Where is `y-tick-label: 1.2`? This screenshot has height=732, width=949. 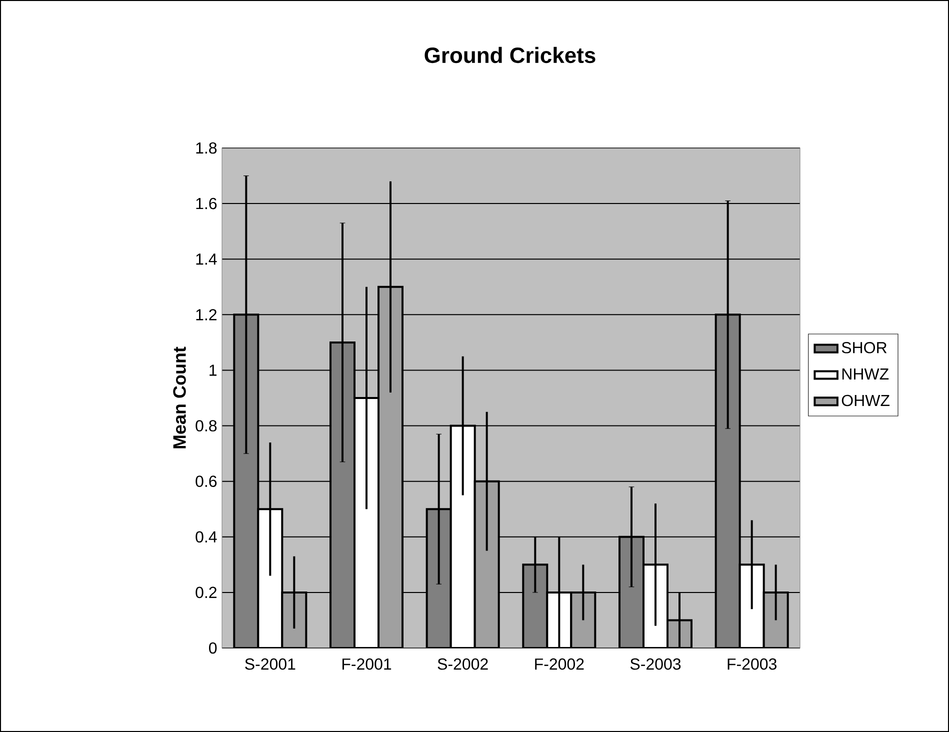
y-tick-label: 1.2 is located at coordinates (206, 314).